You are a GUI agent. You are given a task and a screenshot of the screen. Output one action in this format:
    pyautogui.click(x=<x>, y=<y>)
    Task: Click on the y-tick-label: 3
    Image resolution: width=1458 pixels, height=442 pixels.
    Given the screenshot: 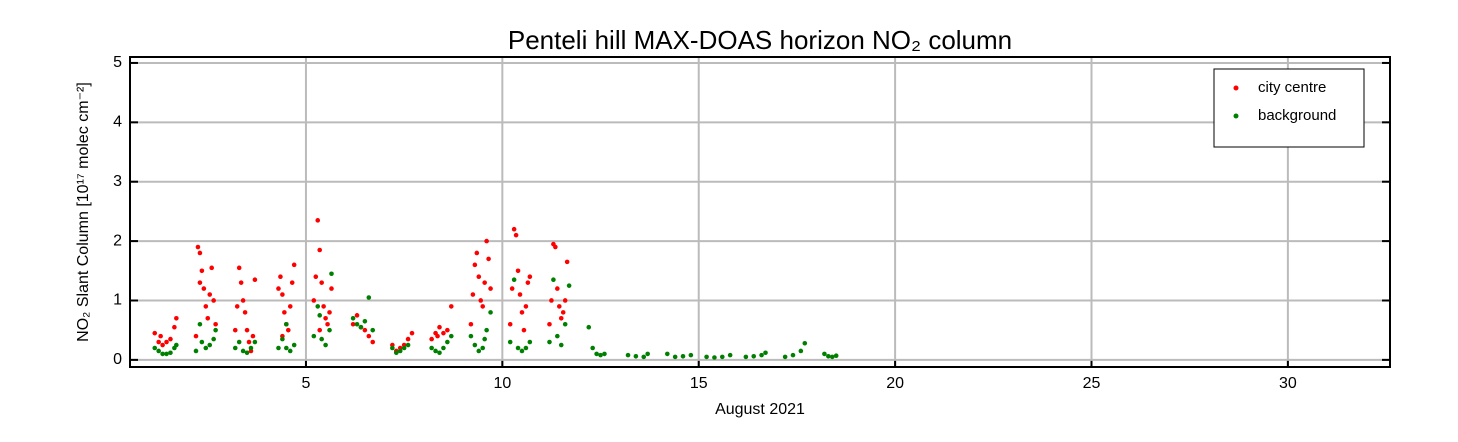 What is the action you would take?
    pyautogui.click(x=117, y=181)
    